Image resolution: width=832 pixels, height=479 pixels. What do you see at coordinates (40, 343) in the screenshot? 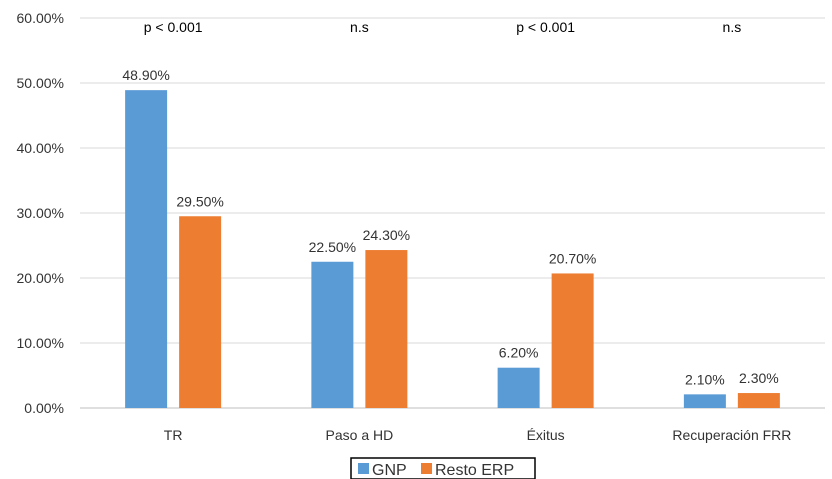
I see `y-tick-label: 10.00%` at bounding box center [40, 343].